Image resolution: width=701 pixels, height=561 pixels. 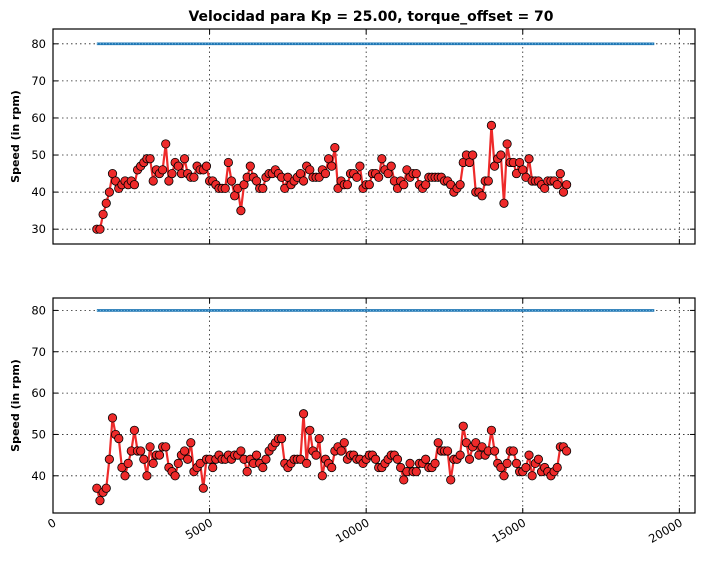 What do you see at coordinates (15, 405) in the screenshot?
I see `bottom-y-axis-label: Speed (in rpm)` at bounding box center [15, 405].